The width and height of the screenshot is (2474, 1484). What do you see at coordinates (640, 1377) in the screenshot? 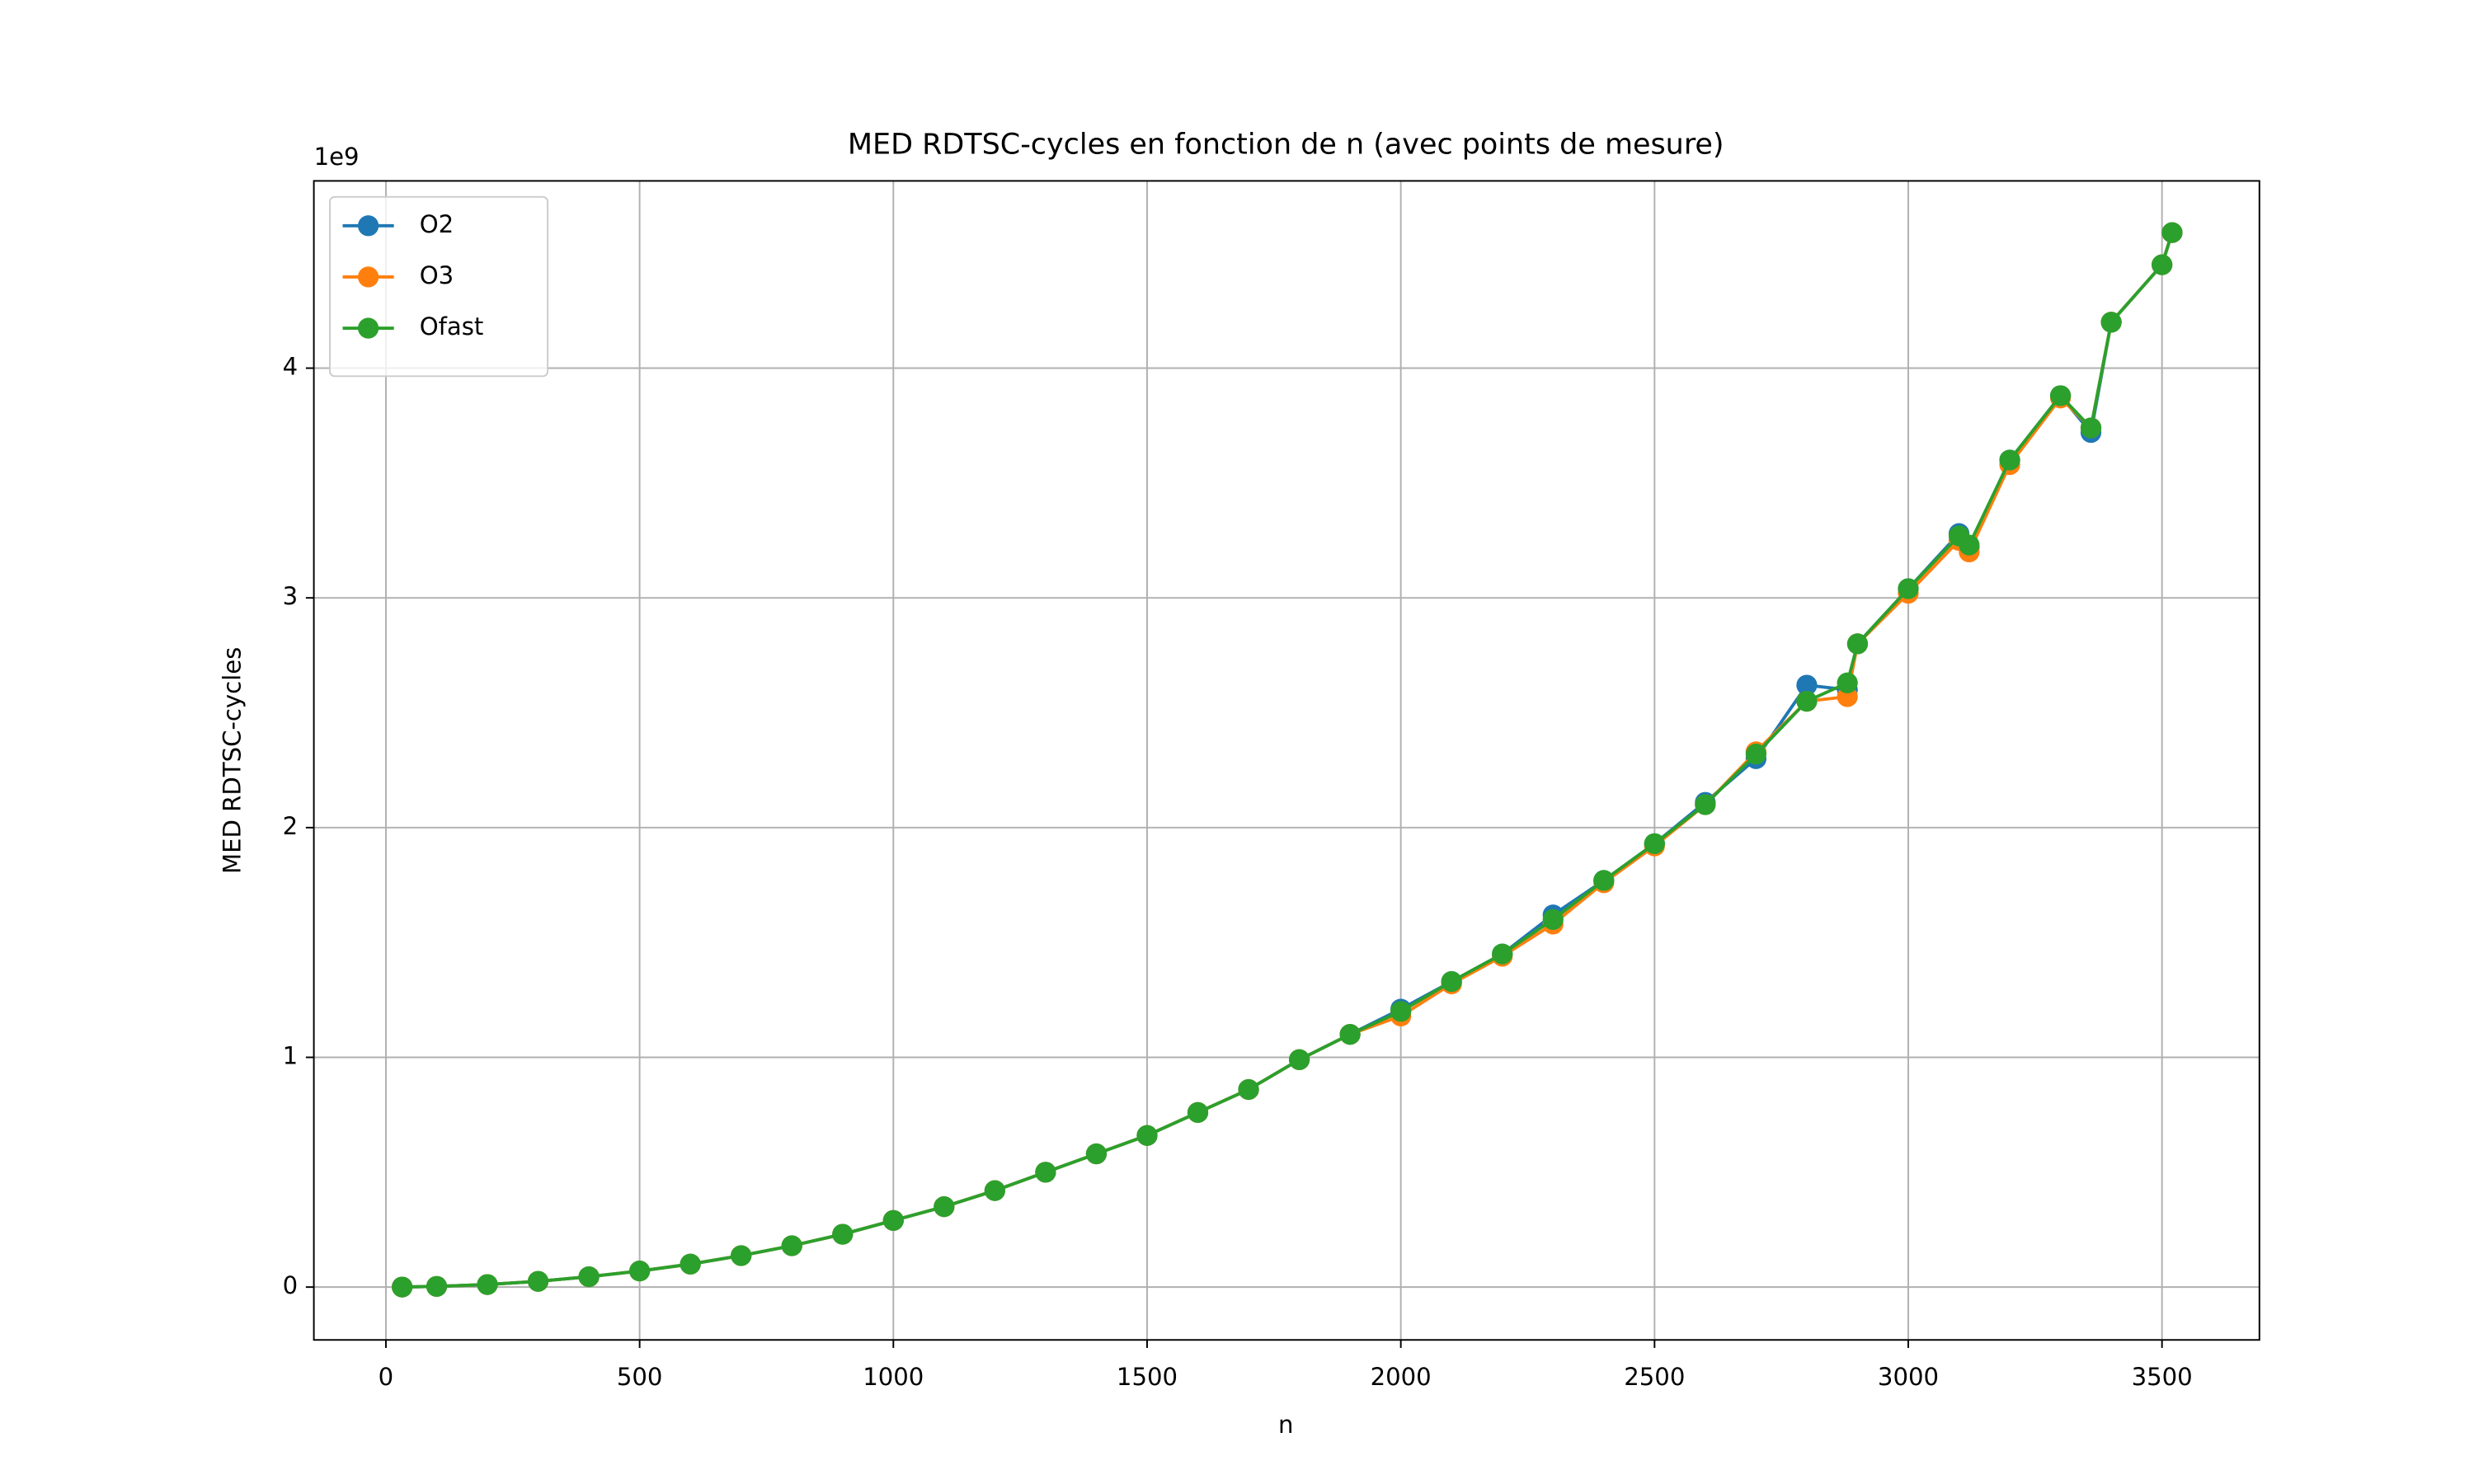
I see `x-tick-label: 500` at bounding box center [640, 1377].